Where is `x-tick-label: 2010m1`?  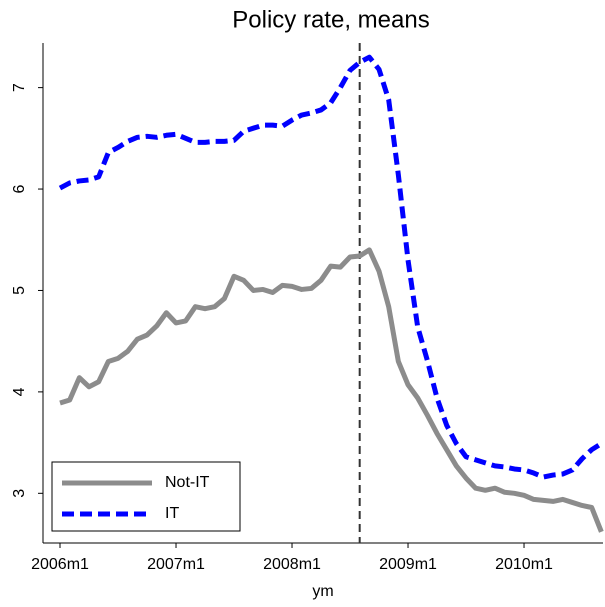
x-tick-label: 2010m1 is located at coordinates (524, 564).